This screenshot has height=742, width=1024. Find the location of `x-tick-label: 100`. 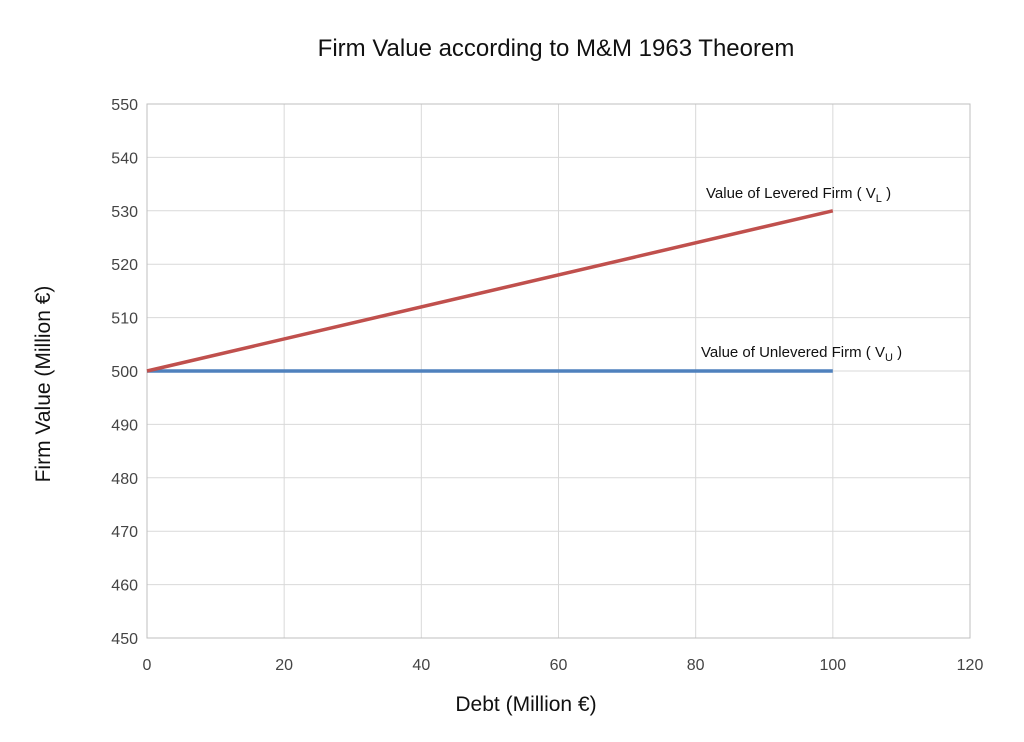

x-tick-label: 100 is located at coordinates (832, 665).